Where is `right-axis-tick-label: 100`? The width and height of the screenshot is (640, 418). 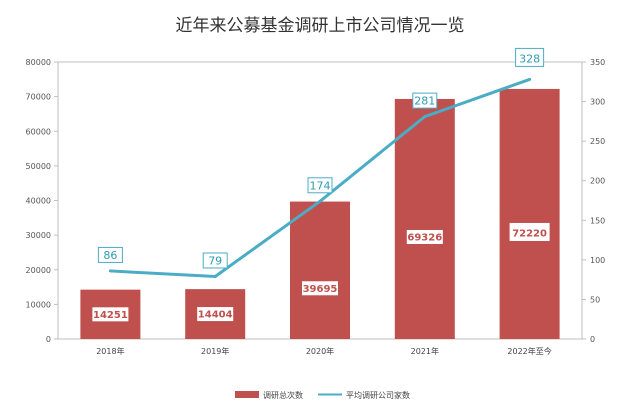 right-axis-tick-label: 100 is located at coordinates (597, 260).